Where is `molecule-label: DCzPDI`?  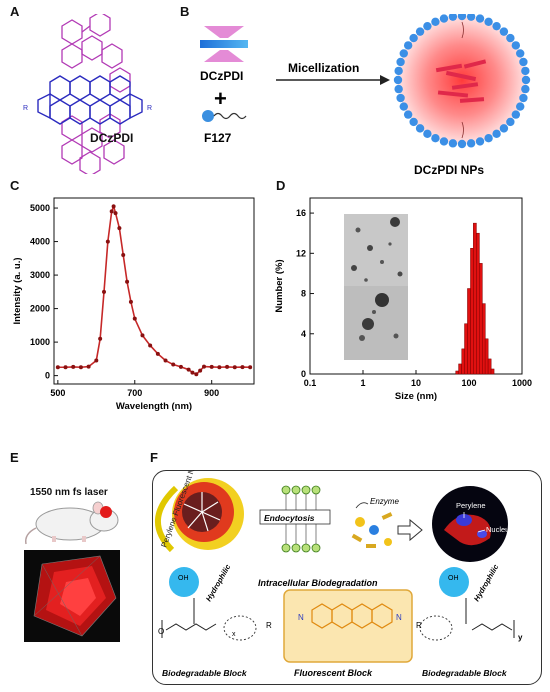 molecule-label: DCzPDI is located at coordinates (111, 138).